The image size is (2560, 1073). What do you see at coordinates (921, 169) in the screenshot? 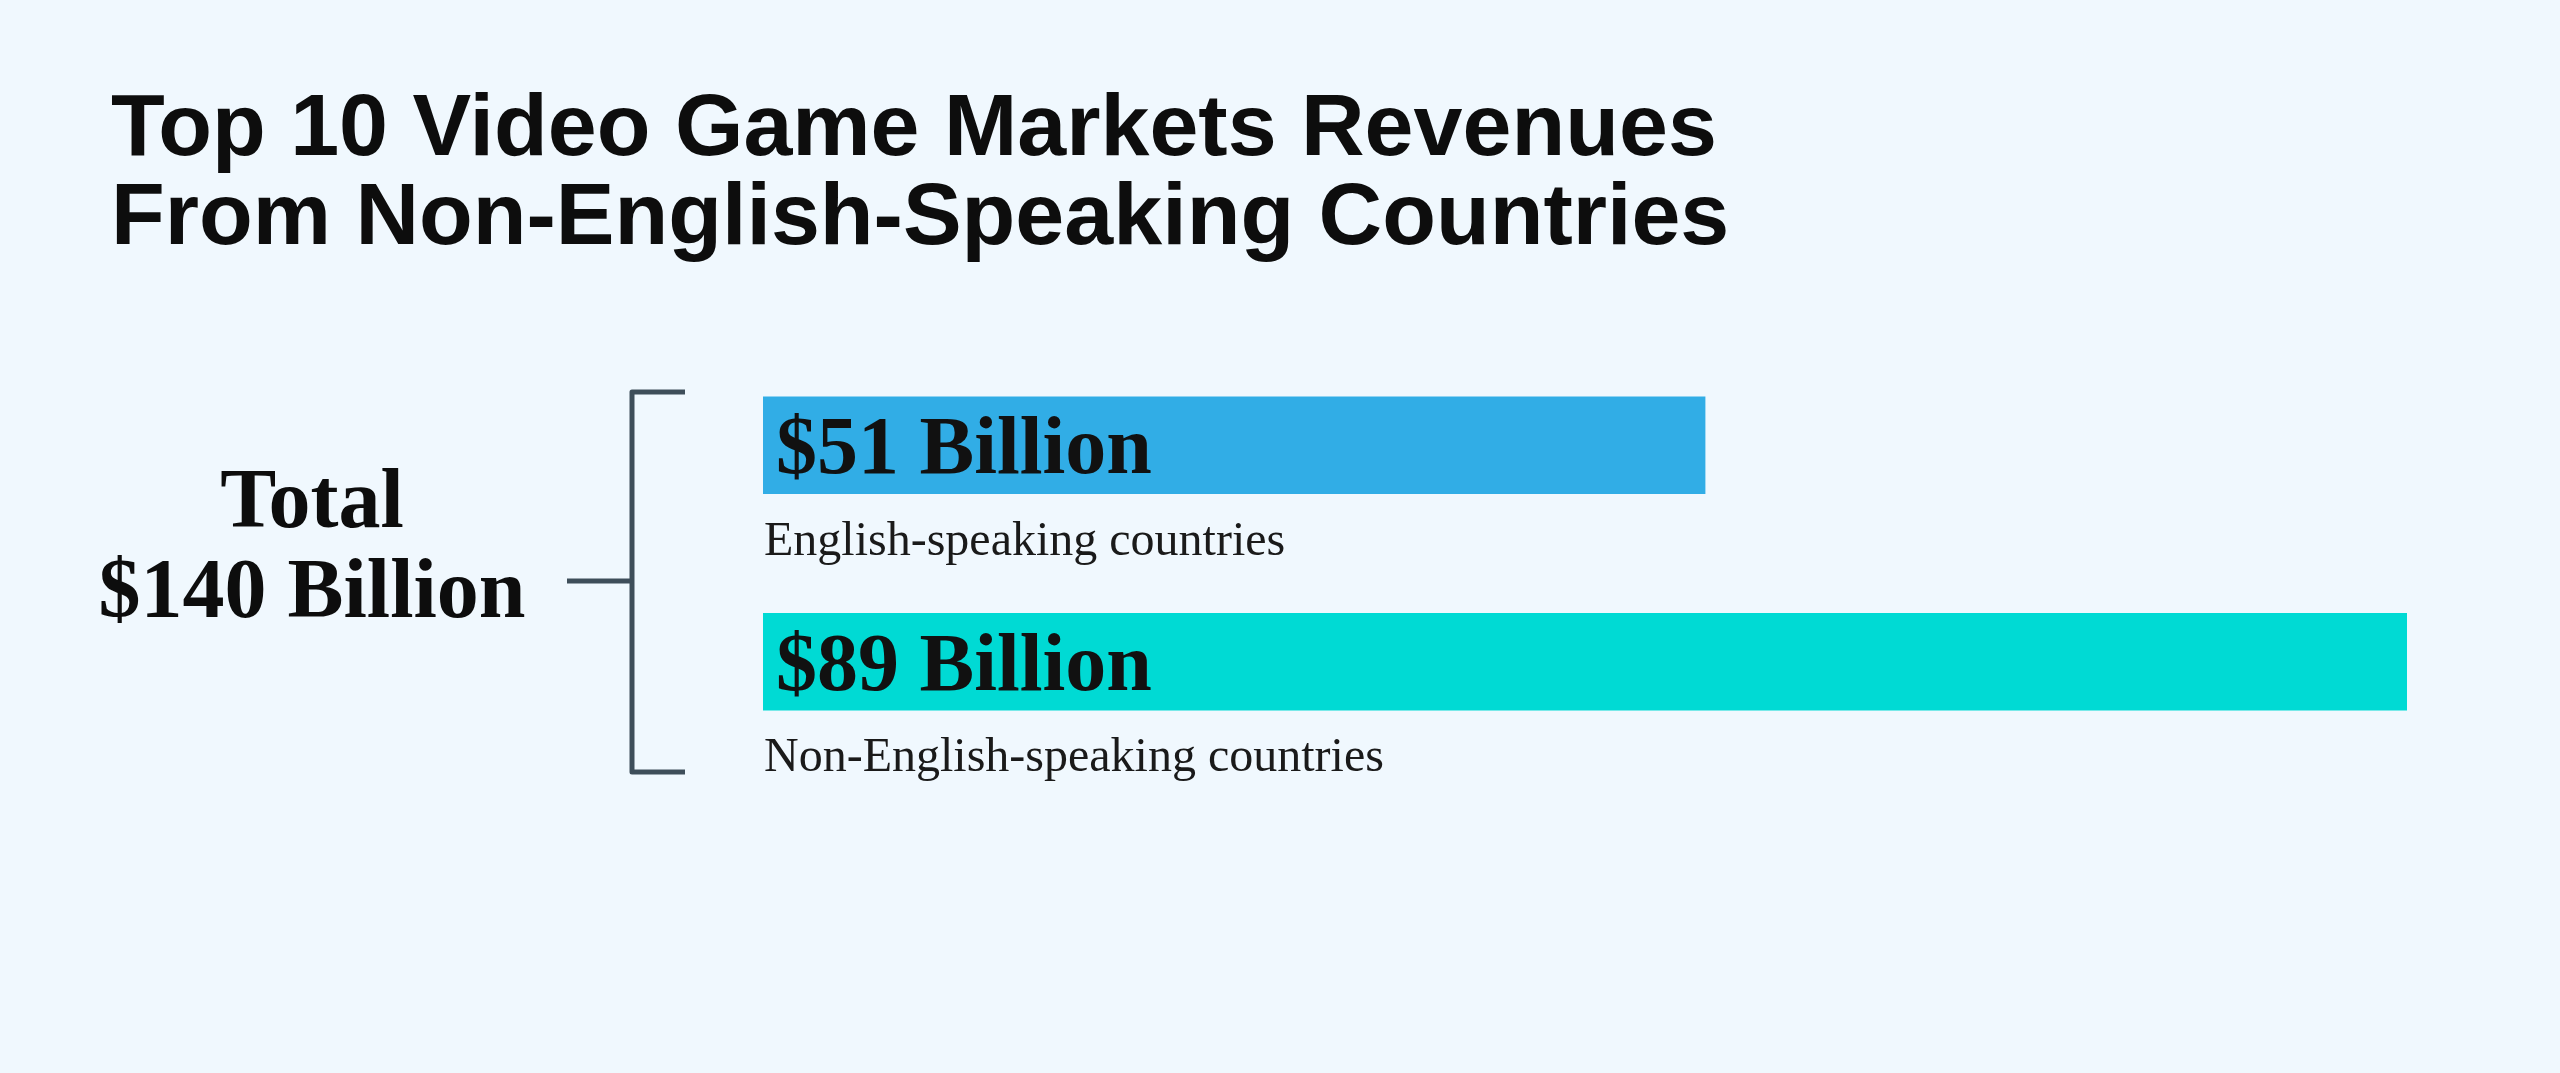
I see `chart-title: Top 10 Video Game Markets Revenues From Non-English-Speaking Countries` at bounding box center [921, 169].